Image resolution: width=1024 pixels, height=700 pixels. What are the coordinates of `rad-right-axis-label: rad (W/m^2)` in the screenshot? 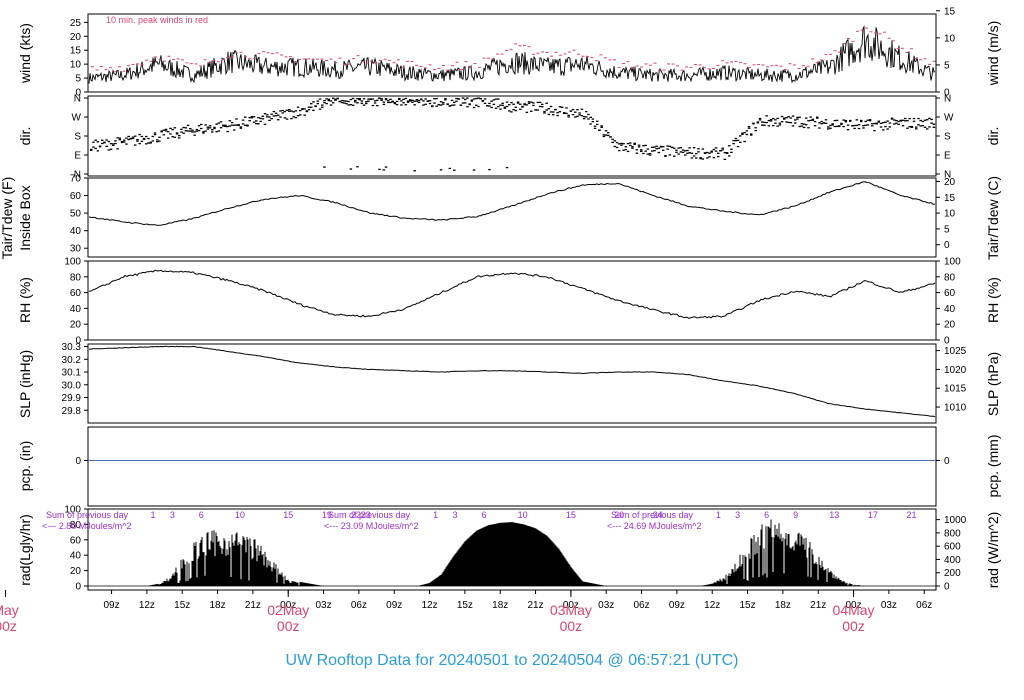 It's located at (993, 550).